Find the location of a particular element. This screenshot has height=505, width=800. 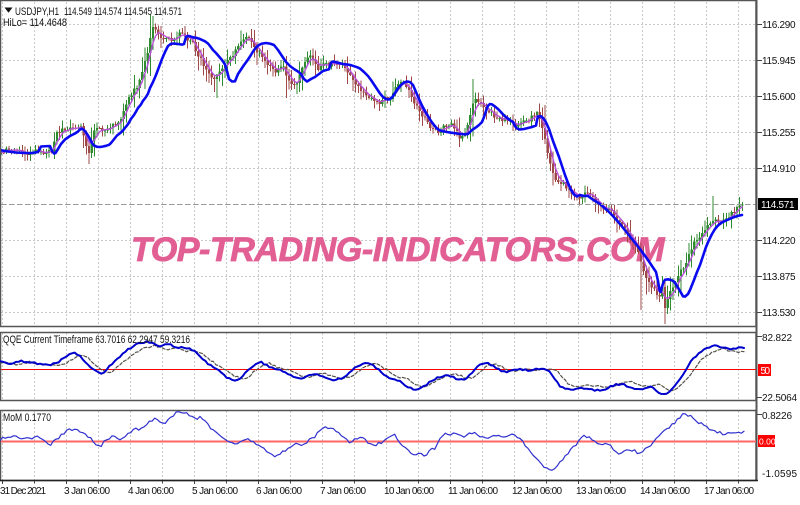

svg-text: TOP-TRADING-INDICATORS.COM is located at coordinates (398, 250).